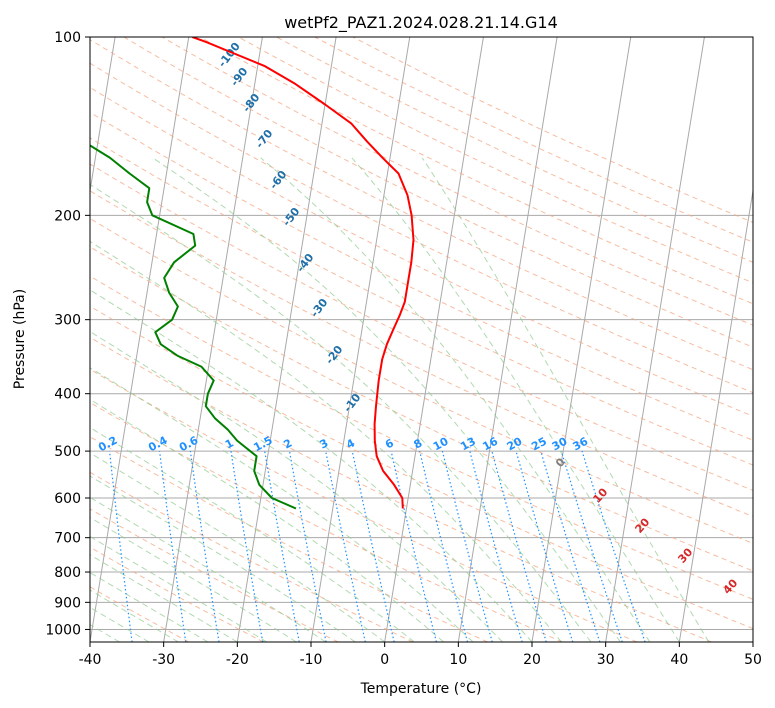 This screenshot has height=708, width=775. Describe the element at coordinates (67, 573) in the screenshot. I see `y-tick-label: 800` at that location.